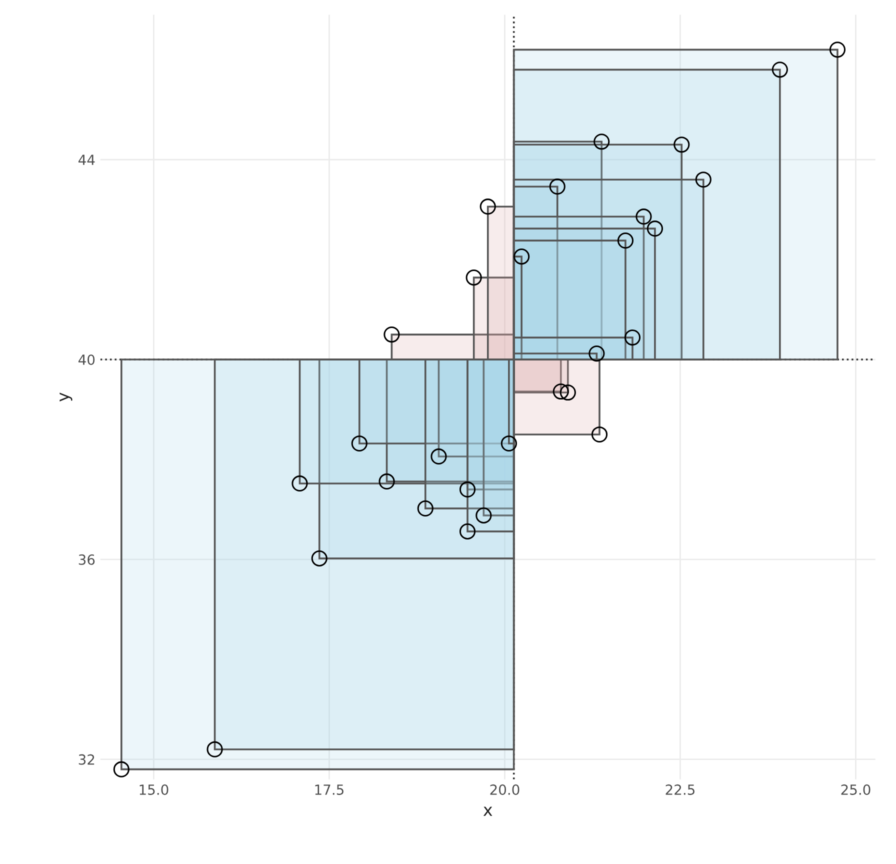 Image resolution: width=896 pixels, height=864 pixels. Describe the element at coordinates (329, 789) in the screenshot. I see `x-tick-label: 17.5` at that location.